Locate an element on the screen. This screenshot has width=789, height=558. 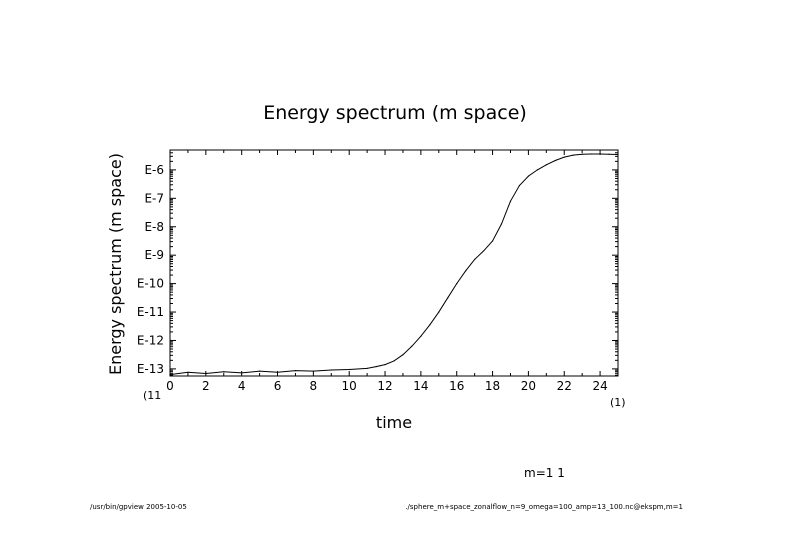
y-tick-label: E-11 is located at coordinates (150, 312).